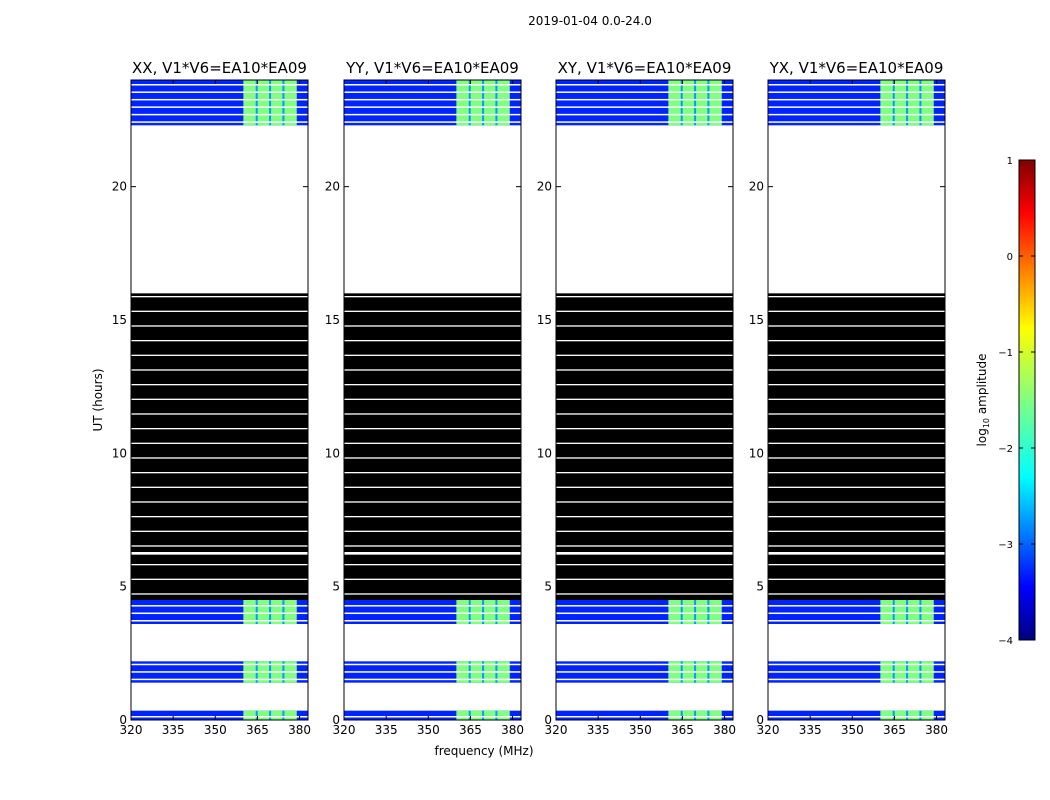 The height and width of the screenshot is (800, 1050). What do you see at coordinates (1005, 641) in the screenshot?
I see `colorbar-tick-label: −4` at bounding box center [1005, 641].